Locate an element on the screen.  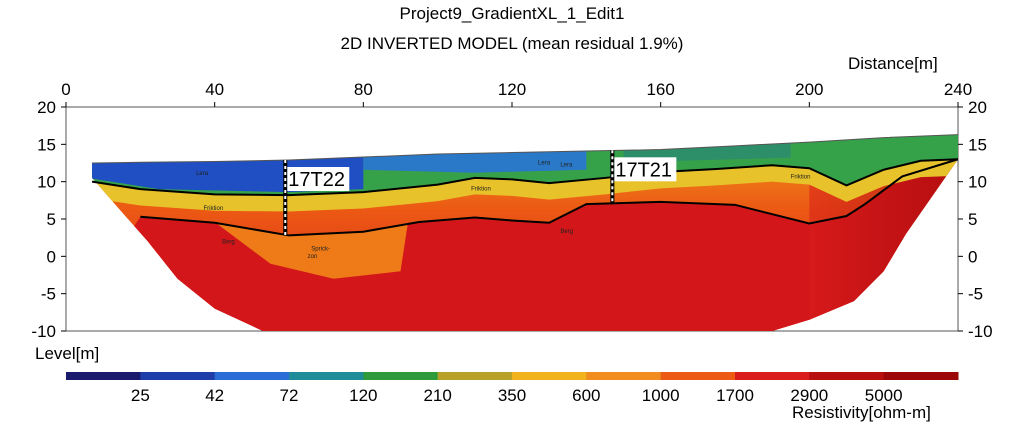
y-tick-label-right-2: 10 is located at coordinates (977, 182).